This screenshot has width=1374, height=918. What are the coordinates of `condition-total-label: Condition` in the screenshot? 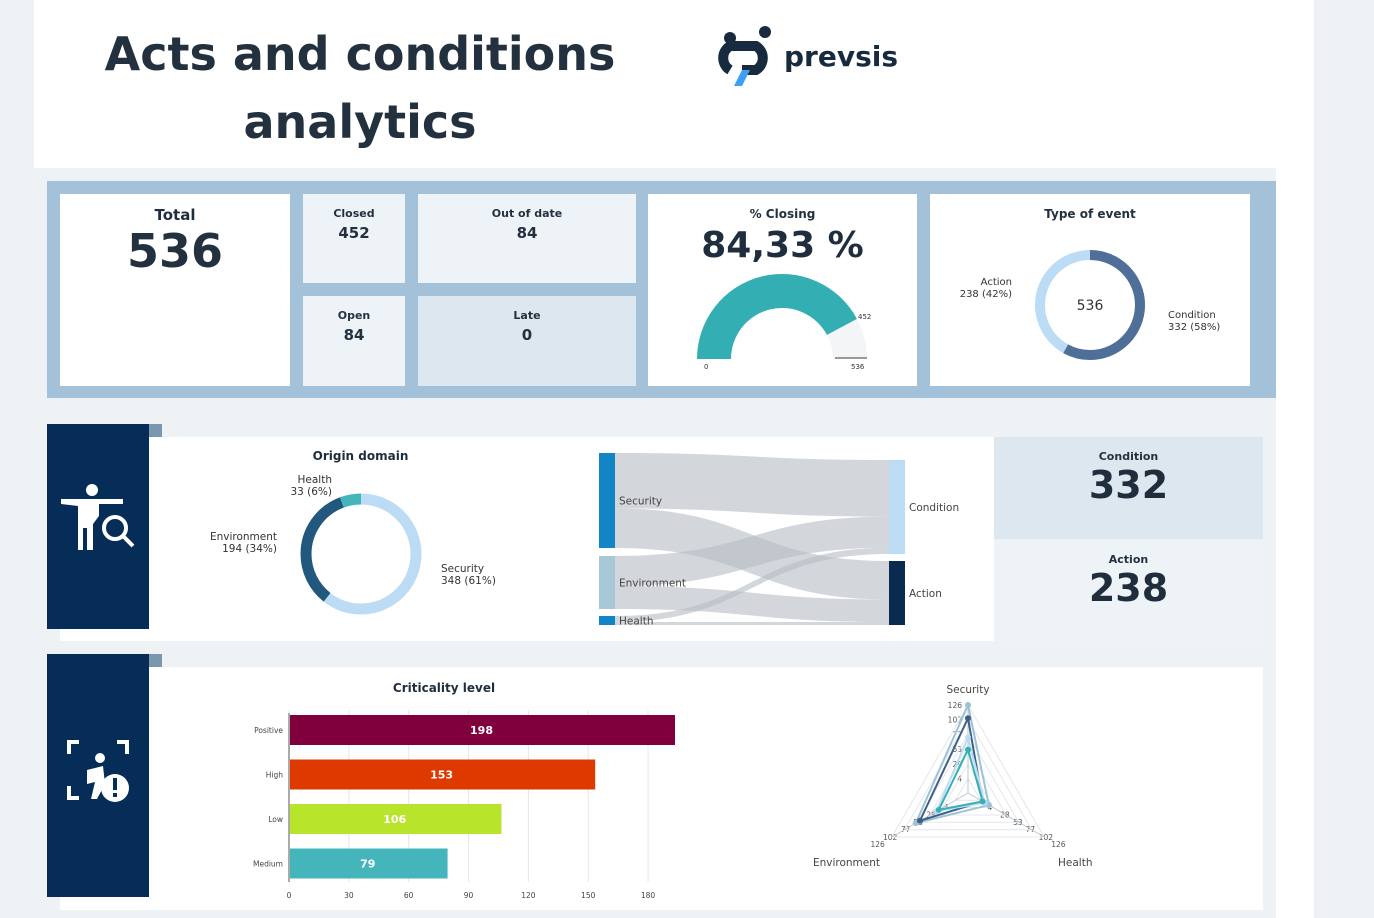 It's located at (1128, 456).